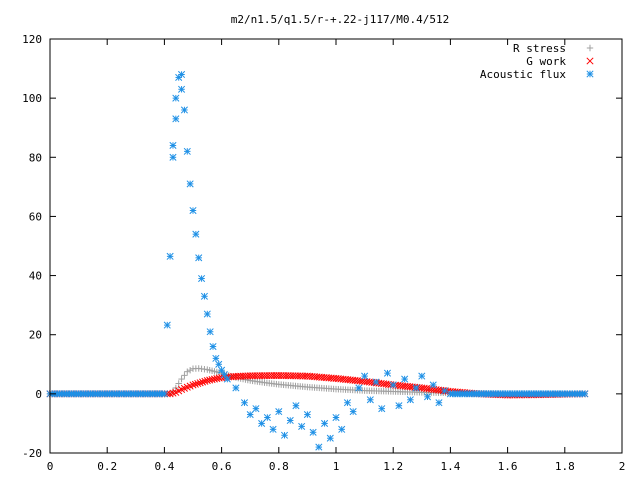  What do you see at coordinates (32, 453) in the screenshot?
I see `y-tick-label: -20` at bounding box center [32, 453].